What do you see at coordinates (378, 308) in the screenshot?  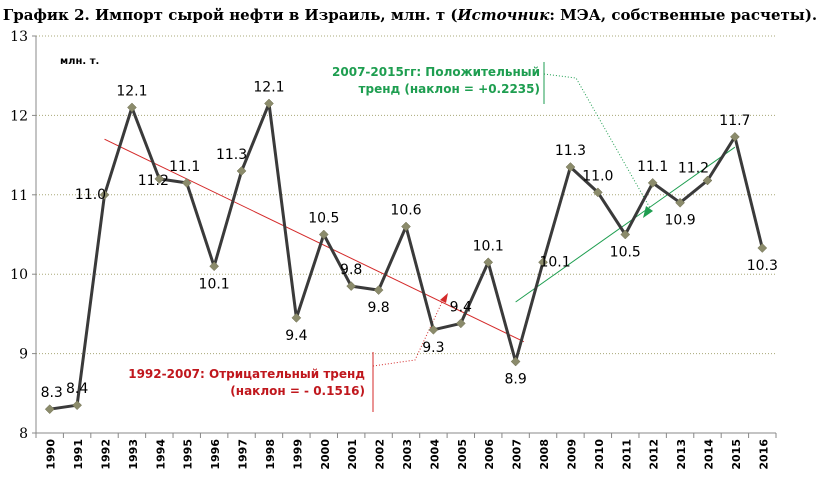 I see `data-label-2002: 9.8` at bounding box center [378, 308].